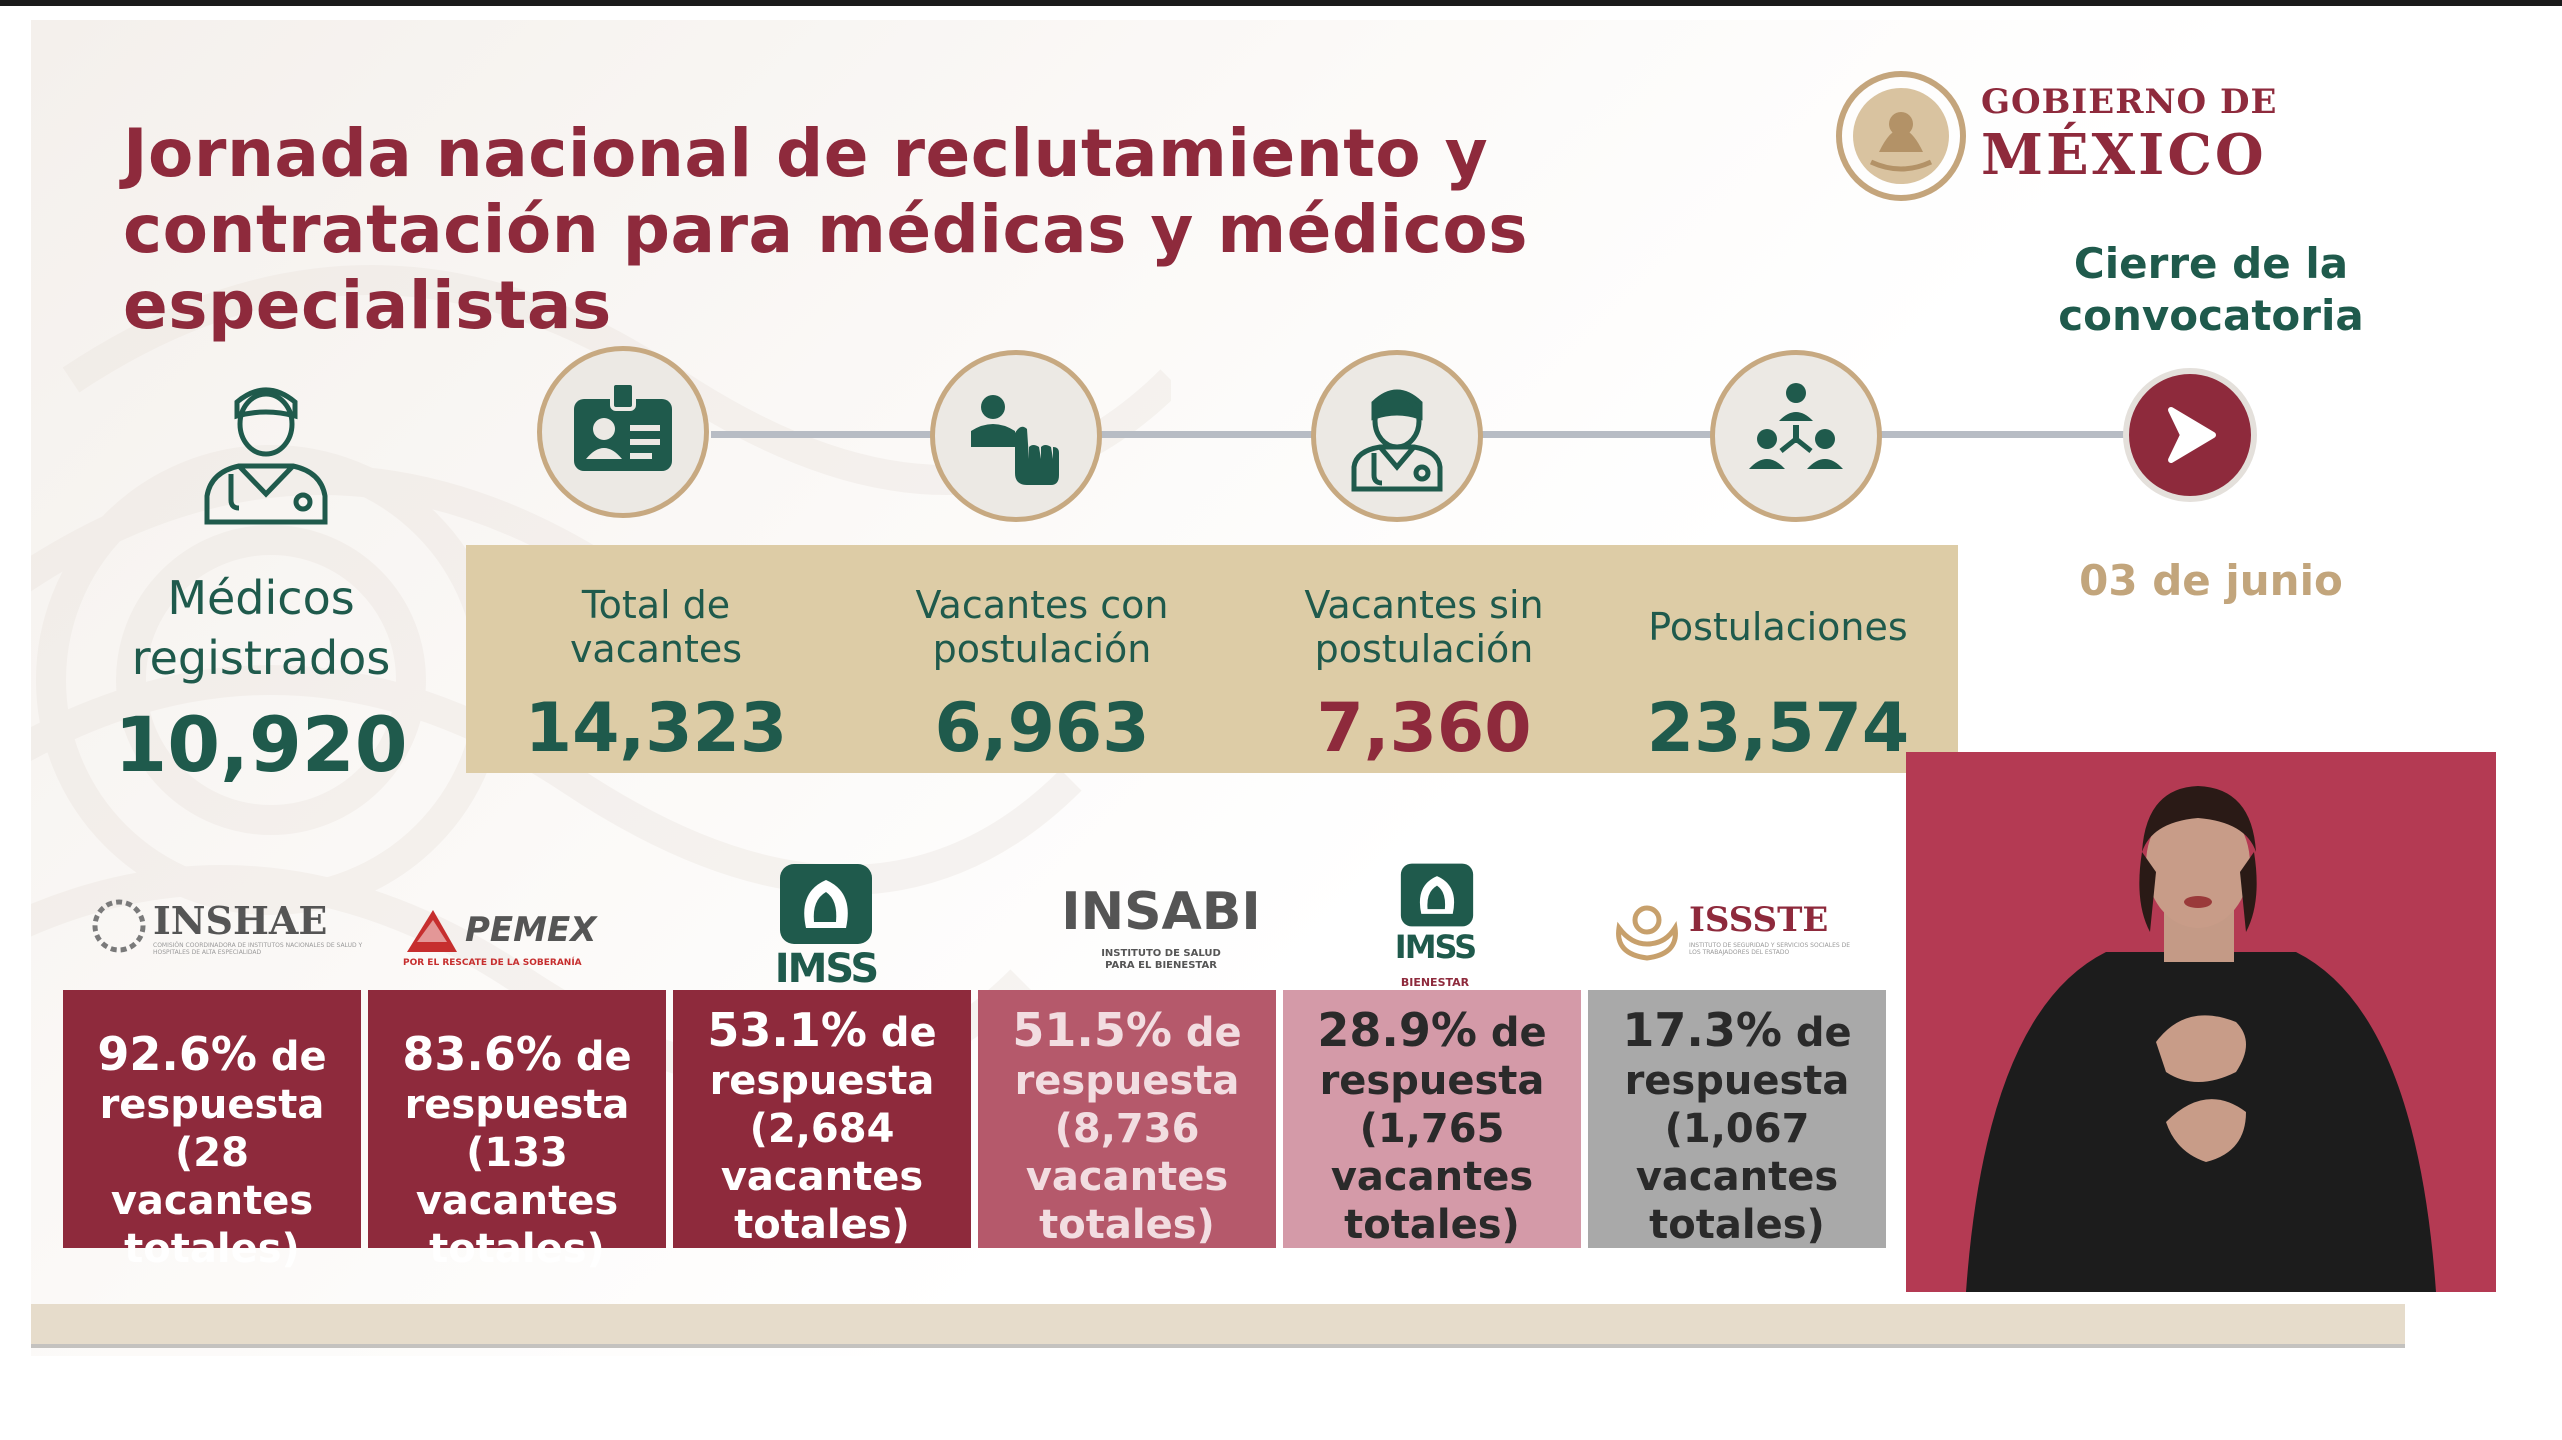 The width and height of the screenshot is (2562, 1440). What do you see at coordinates (531, 930) in the screenshot?
I see `pemex-name: PEMEX` at bounding box center [531, 930].